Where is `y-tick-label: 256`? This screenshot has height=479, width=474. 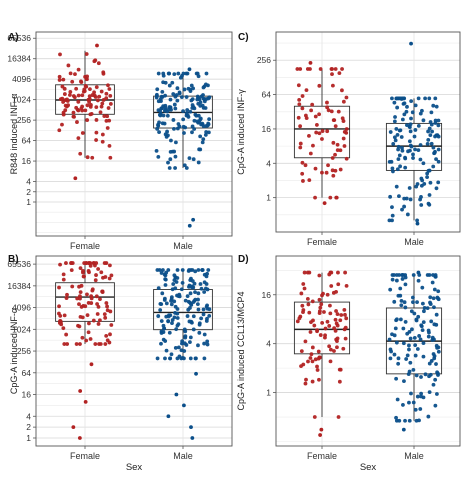
y-tick-label: 256 is located at coordinates (264, 60).